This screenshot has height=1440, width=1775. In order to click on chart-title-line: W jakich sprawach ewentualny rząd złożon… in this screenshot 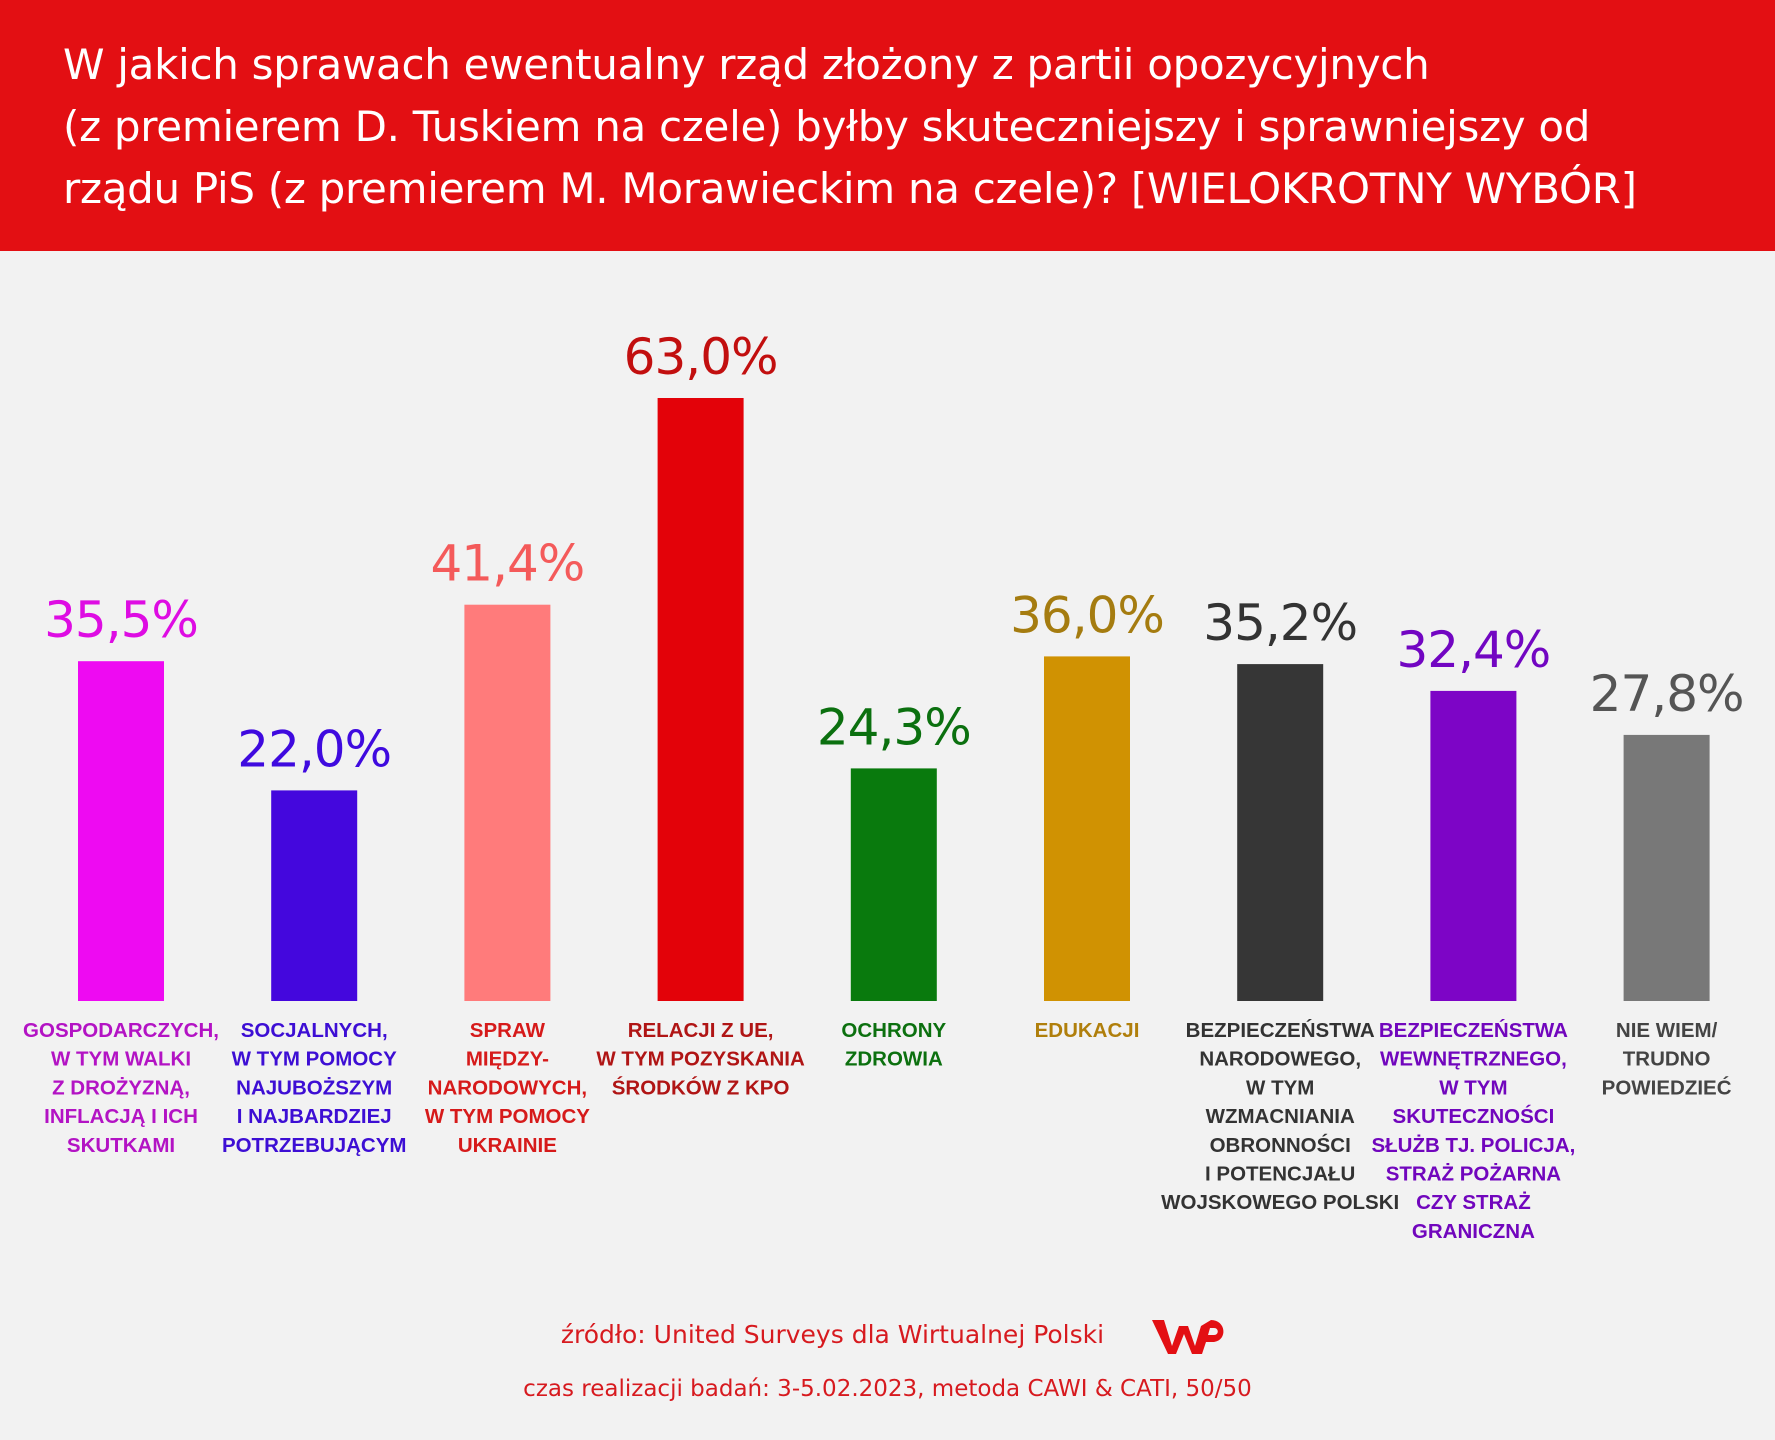, I will do `click(746, 64)`.